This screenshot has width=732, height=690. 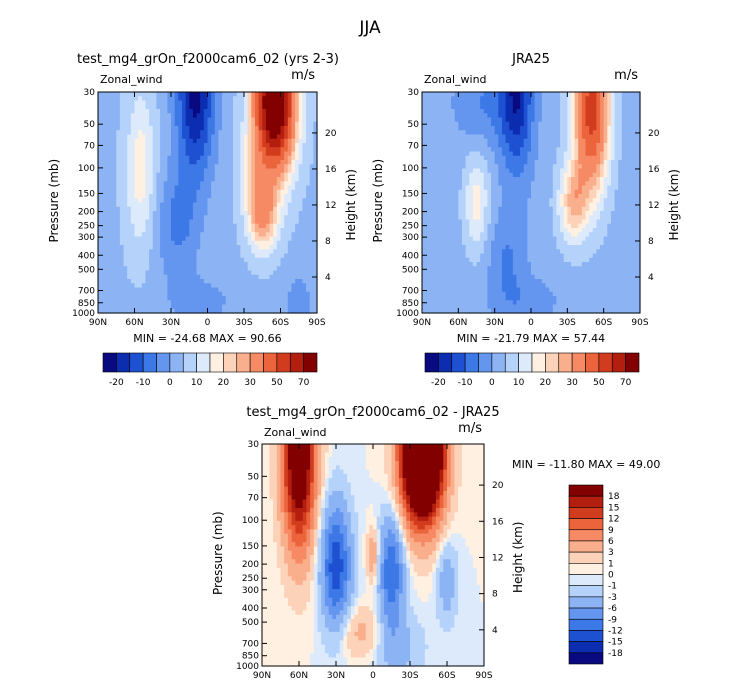 What do you see at coordinates (208, 323) in the screenshot?
I see `x-tick-label: 0` at bounding box center [208, 323].